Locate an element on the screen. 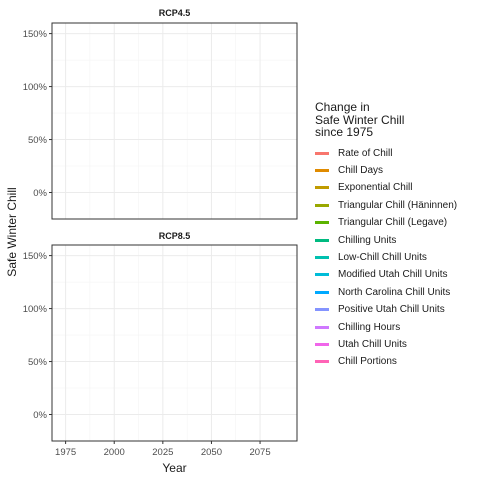 The width and height of the screenshot is (480, 480). x-tick-label: 2050 is located at coordinates (211, 452).